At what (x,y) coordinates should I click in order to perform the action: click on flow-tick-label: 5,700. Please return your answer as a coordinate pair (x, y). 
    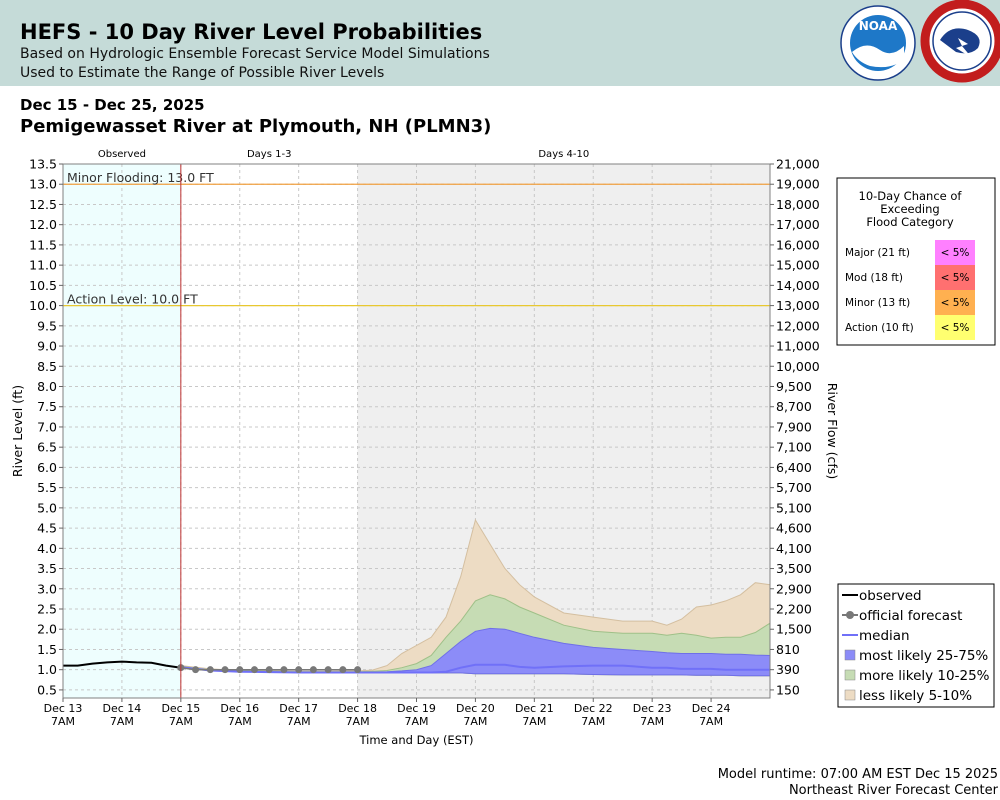
    Looking at the image, I should click on (794, 487).